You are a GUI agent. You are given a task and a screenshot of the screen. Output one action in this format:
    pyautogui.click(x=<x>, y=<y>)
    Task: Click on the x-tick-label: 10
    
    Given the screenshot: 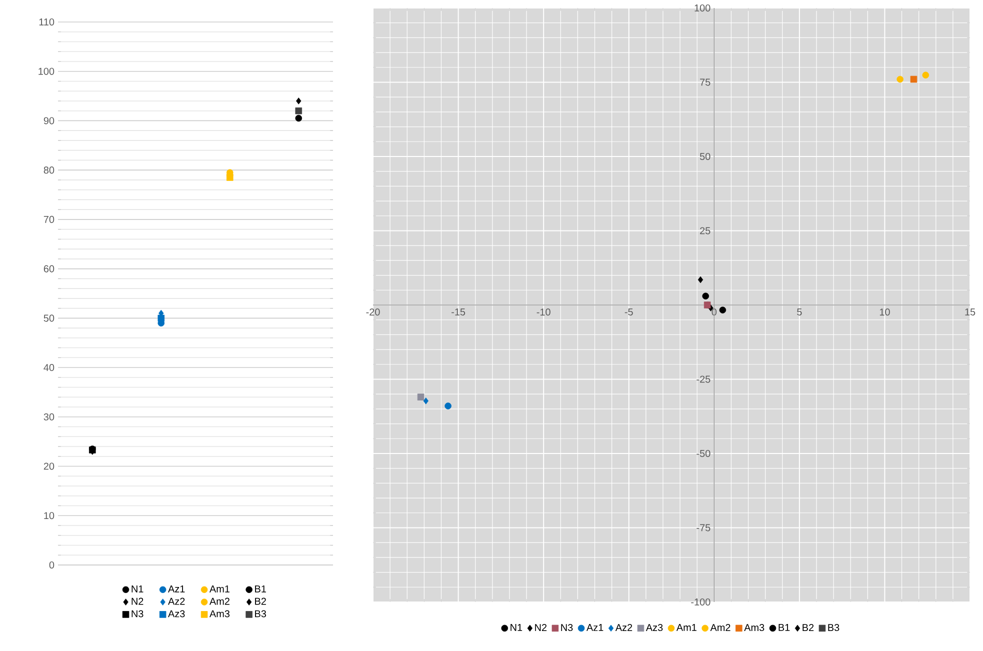 What is the action you would take?
    pyautogui.click(x=885, y=312)
    